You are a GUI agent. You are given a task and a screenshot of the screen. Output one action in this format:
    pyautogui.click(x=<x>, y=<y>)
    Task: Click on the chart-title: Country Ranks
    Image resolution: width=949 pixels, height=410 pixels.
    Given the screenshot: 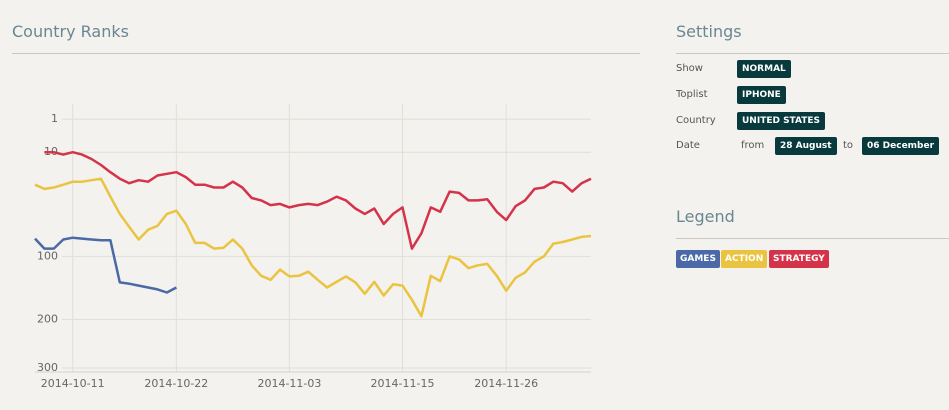 What is the action you would take?
    pyautogui.click(x=70, y=31)
    